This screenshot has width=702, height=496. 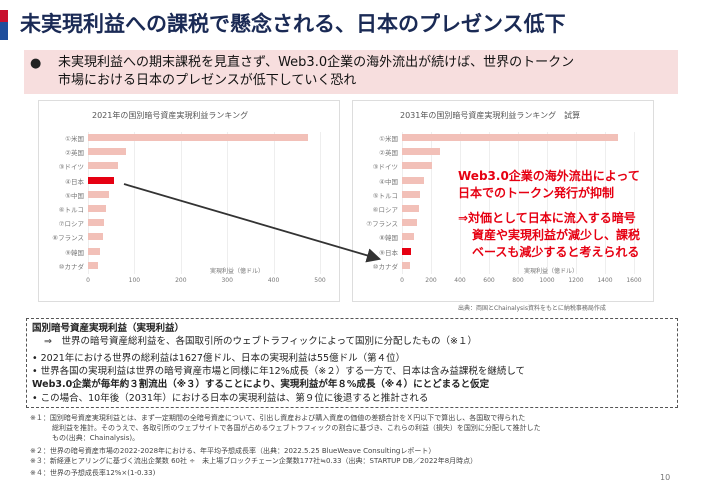 I want to click on x-tick-label: 500, so click(x=320, y=280).